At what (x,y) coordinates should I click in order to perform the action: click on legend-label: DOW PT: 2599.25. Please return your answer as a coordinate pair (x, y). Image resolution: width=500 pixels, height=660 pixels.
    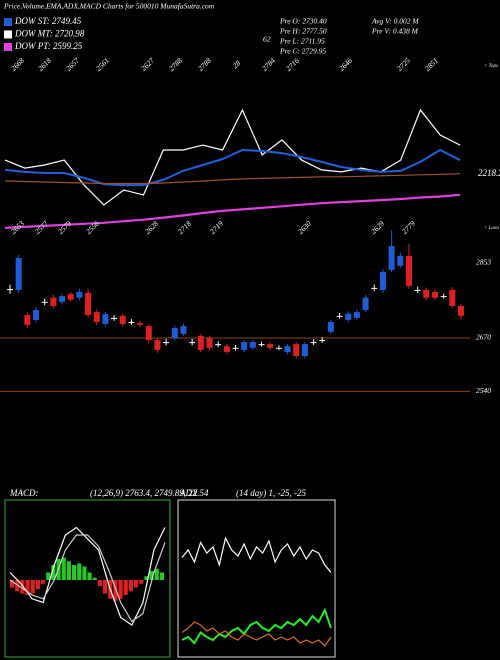
    Looking at the image, I should click on (48, 46).